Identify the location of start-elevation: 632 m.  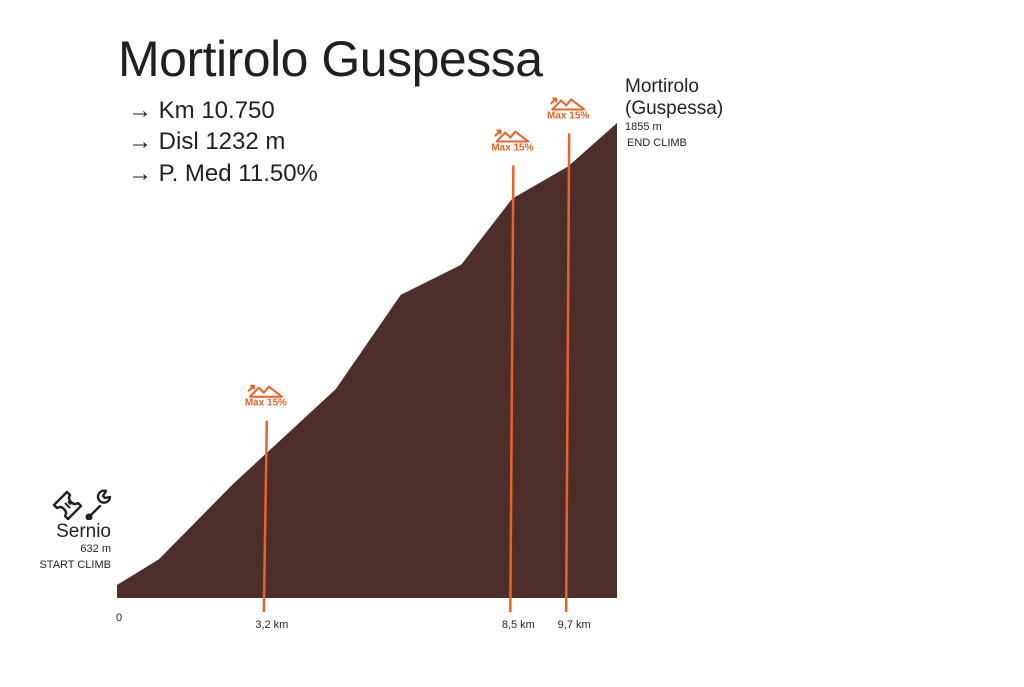
(95, 549).